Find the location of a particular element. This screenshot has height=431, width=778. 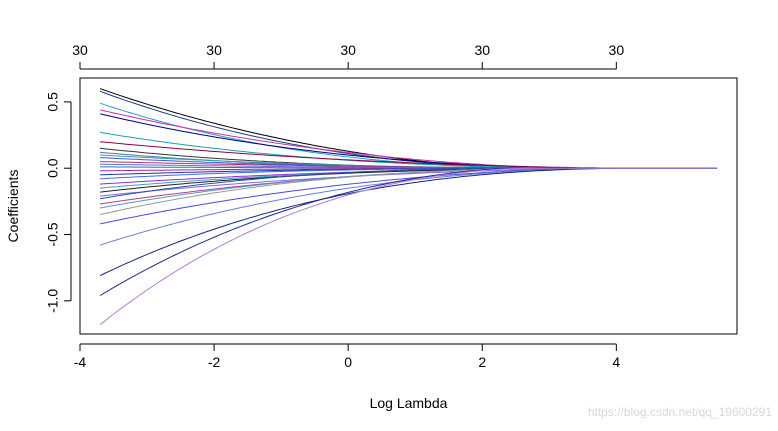

y-tick-label: 0.0 is located at coordinates (53, 168).